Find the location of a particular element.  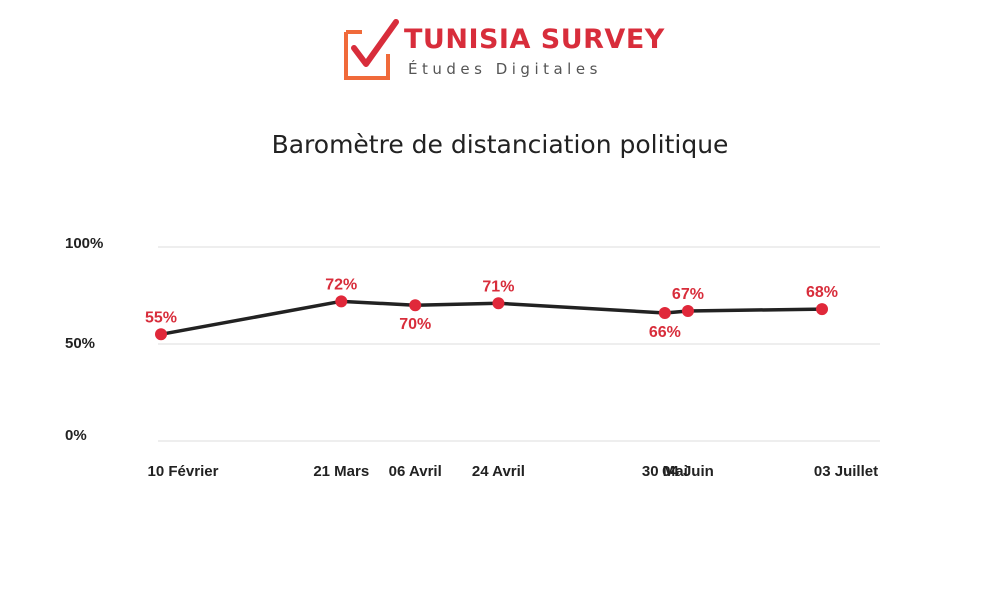

series-group is located at coordinates (491, 318).